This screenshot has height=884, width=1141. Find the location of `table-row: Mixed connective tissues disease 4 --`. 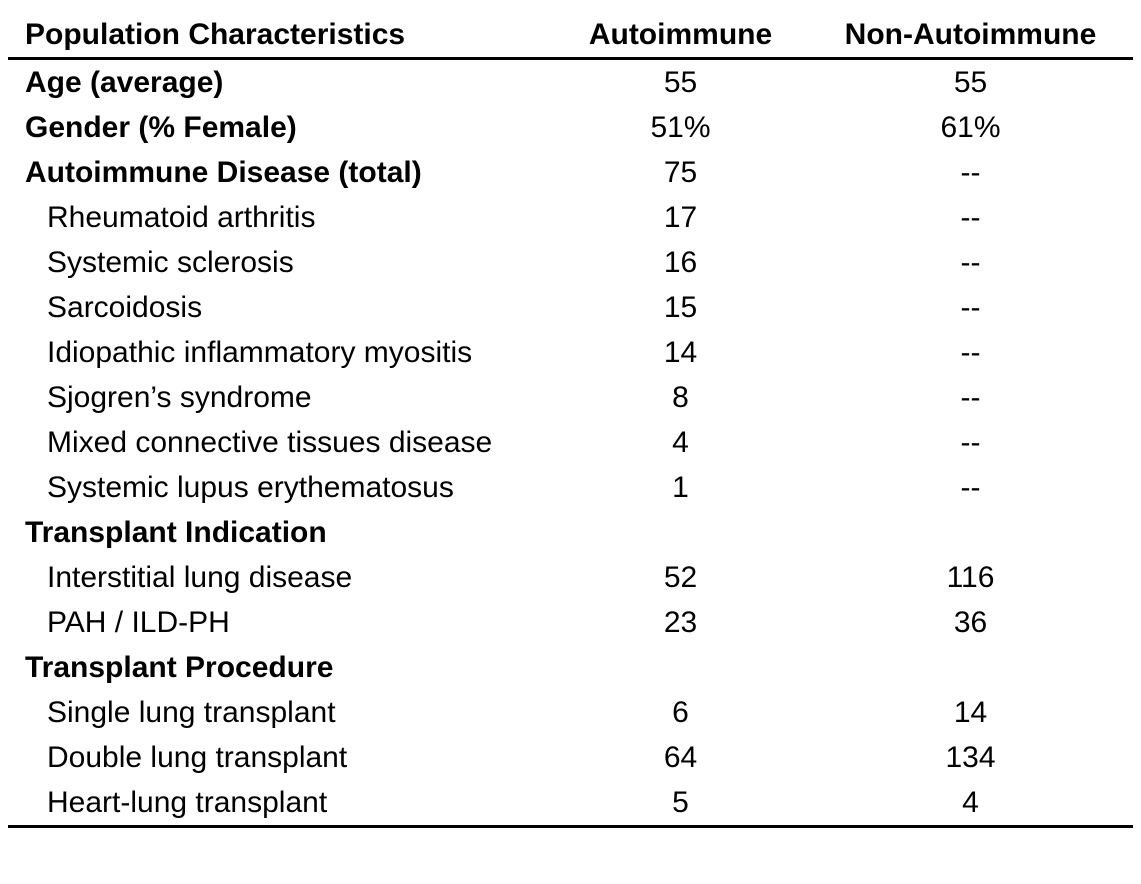

table-row: Mixed connective tissues disease 4 -- is located at coordinates (570, 442).